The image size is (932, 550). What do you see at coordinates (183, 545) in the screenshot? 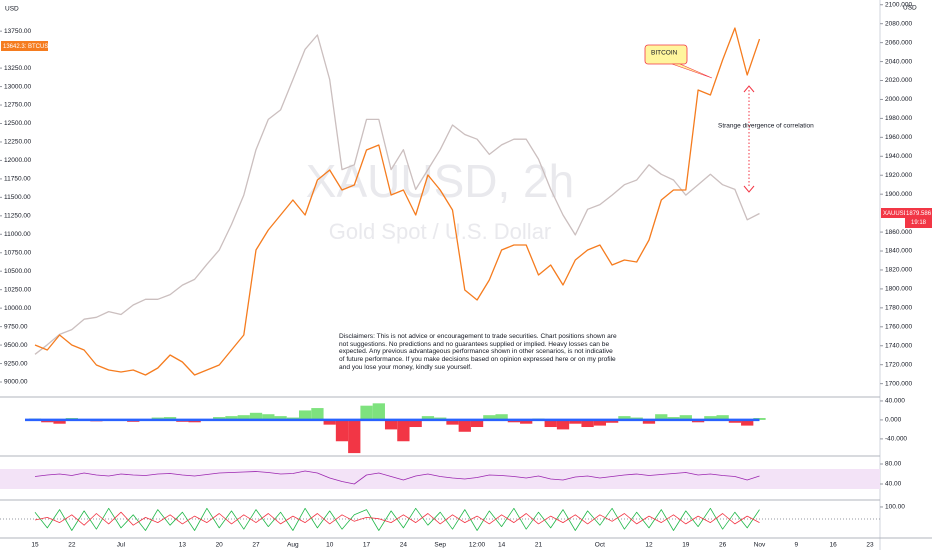
I see `x-tick-label: 13` at bounding box center [183, 545].